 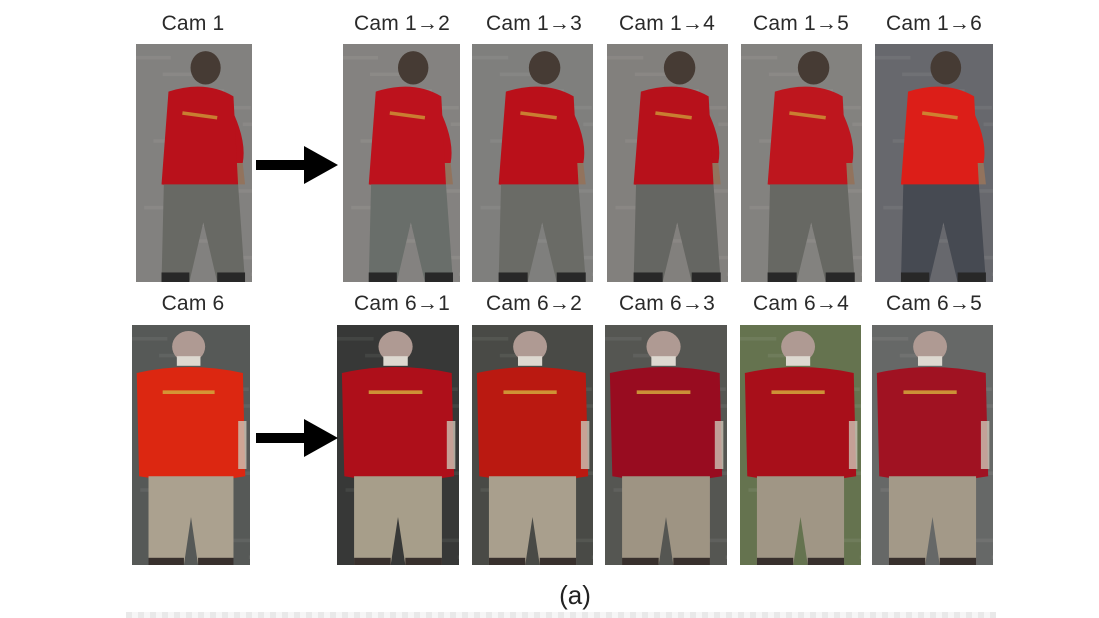 I want to click on label-cam-1-to-4: Cam 1→4, so click(x=667, y=23).